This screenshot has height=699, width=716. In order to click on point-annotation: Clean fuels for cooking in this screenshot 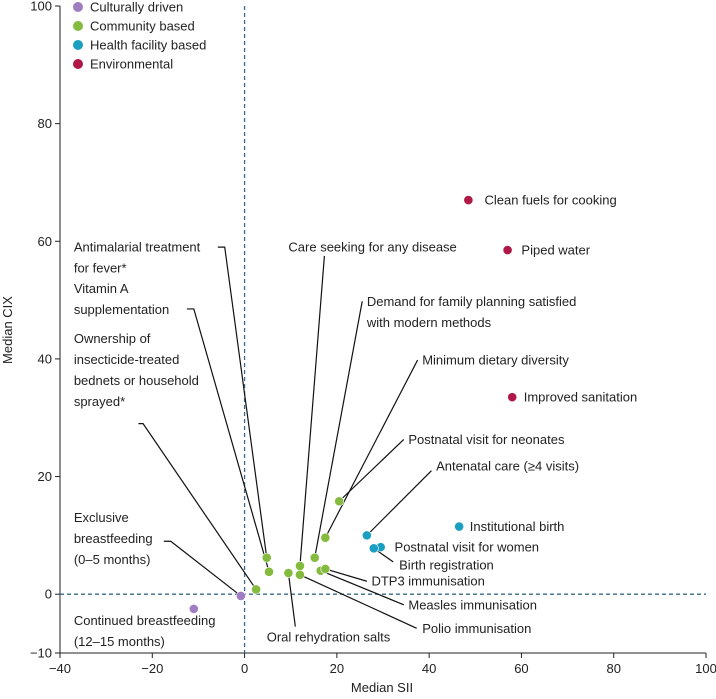, I will do `click(551, 200)`.